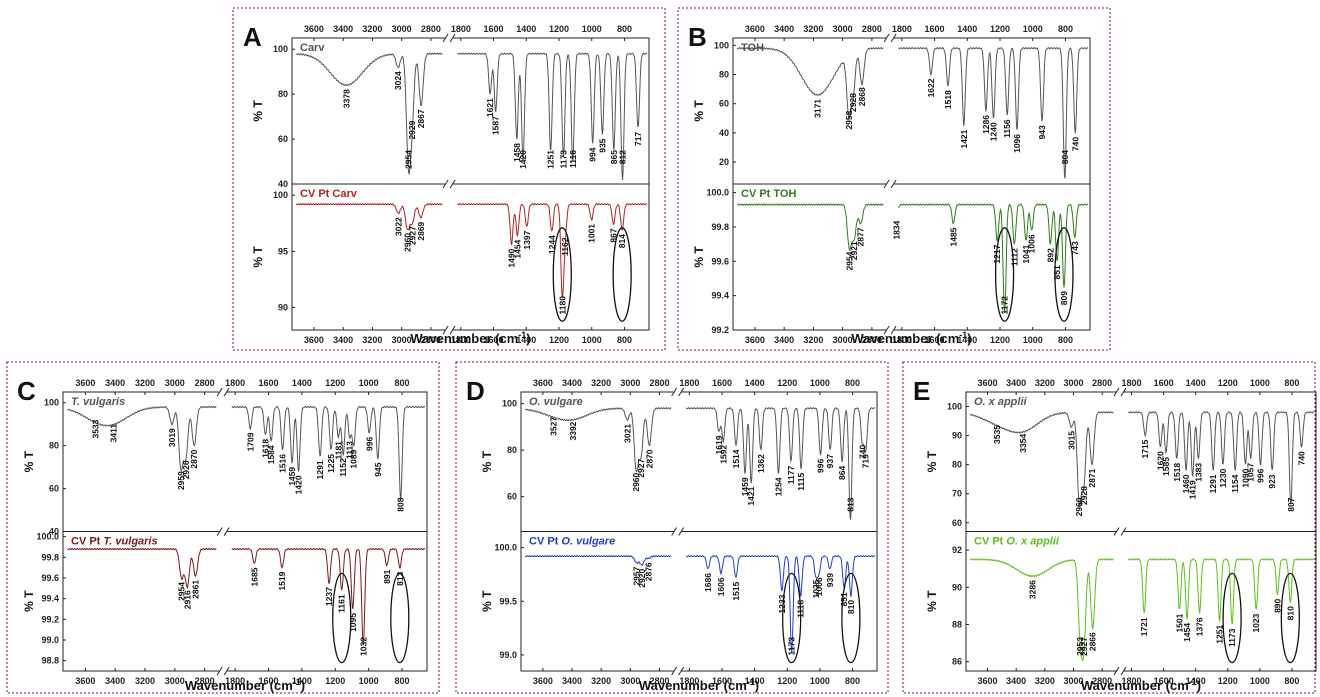 The height and width of the screenshot is (697, 1320). I want to click on peak-label: 3411, so click(114, 433).